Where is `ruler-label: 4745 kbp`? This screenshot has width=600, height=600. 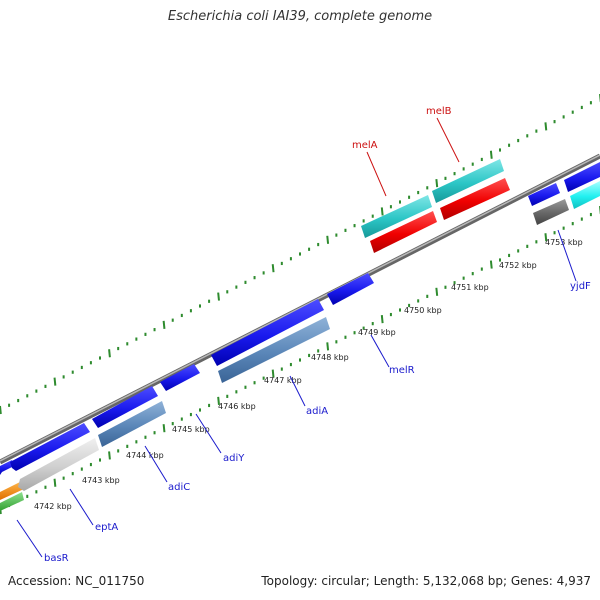
ruler-label: 4745 kbp is located at coordinates (191, 429).